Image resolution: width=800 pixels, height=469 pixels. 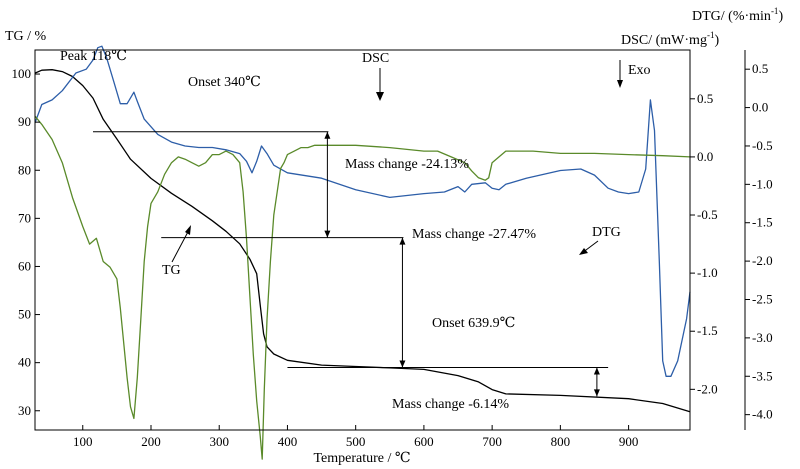 What do you see at coordinates (26, 36) in the screenshot?
I see `y-left-axis-title: TG / %` at bounding box center [26, 36].